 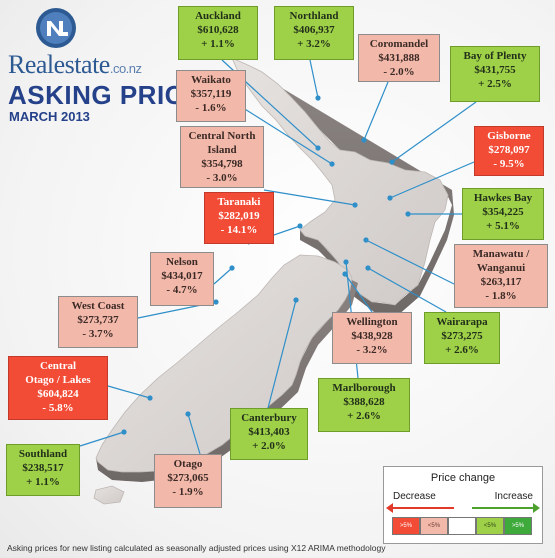 I want to click on region-name: Northland, so click(x=314, y=16).